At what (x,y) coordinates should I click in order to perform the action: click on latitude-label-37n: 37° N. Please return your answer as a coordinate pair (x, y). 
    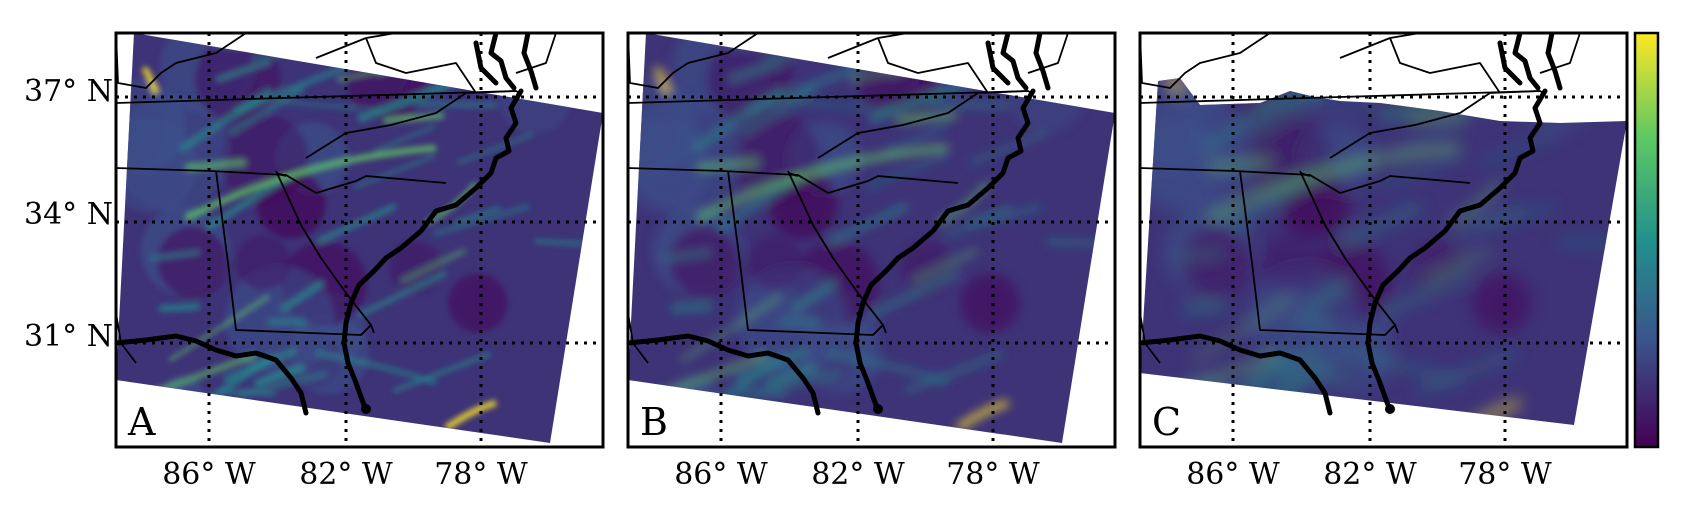
    Looking at the image, I should click on (68, 91).